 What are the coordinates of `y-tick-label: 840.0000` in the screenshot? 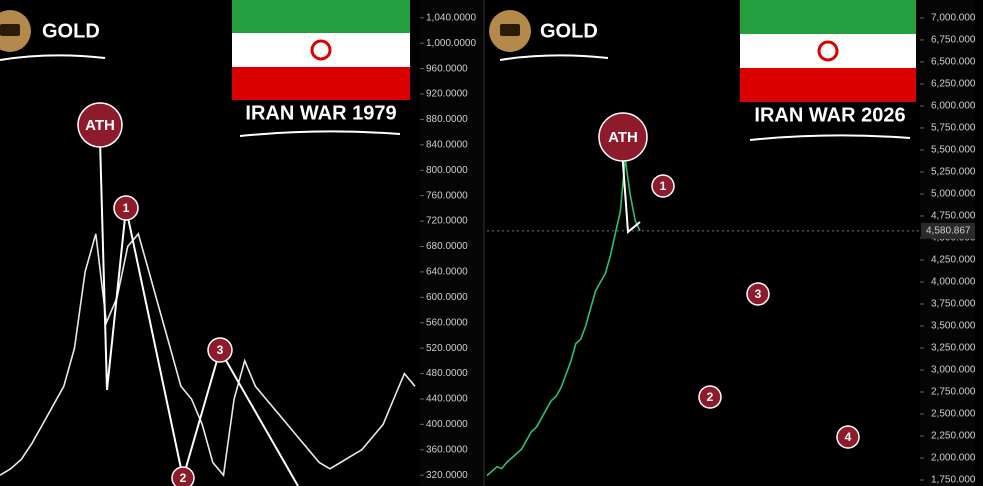 It's located at (447, 144).